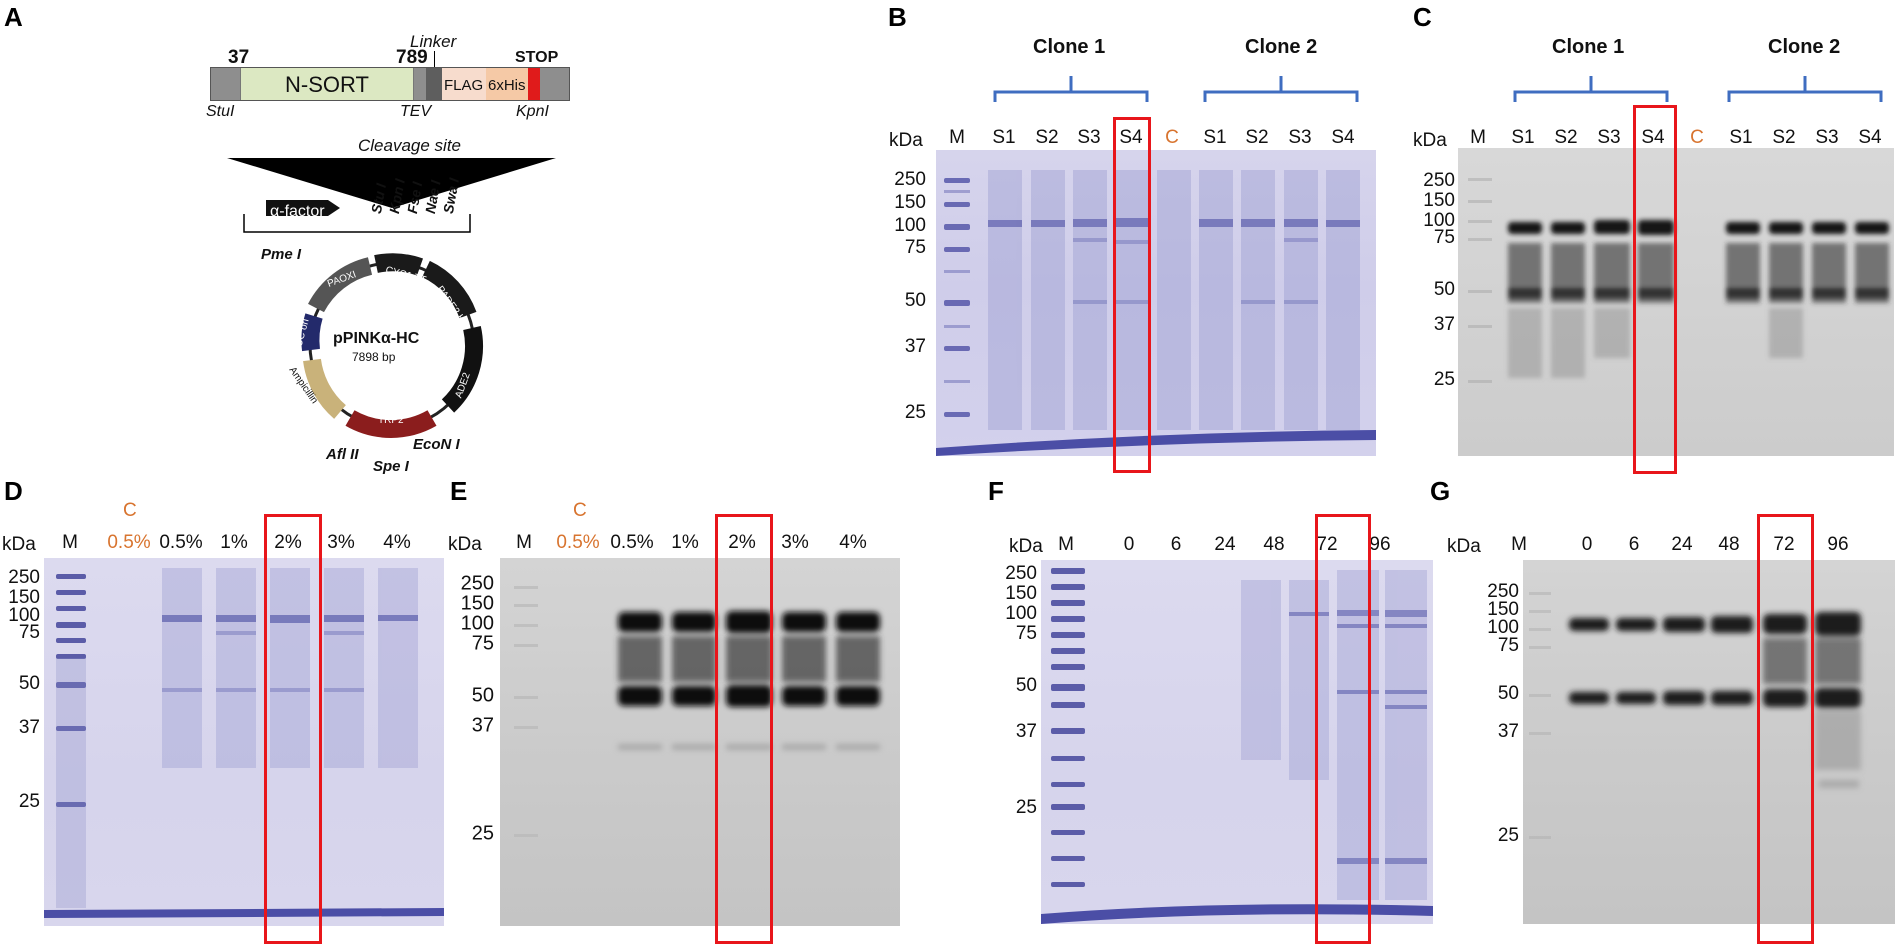 This screenshot has width=1899, height=947. Describe the element at coordinates (1444, 289) in the screenshot. I see `mw-c-50: 50` at that location.